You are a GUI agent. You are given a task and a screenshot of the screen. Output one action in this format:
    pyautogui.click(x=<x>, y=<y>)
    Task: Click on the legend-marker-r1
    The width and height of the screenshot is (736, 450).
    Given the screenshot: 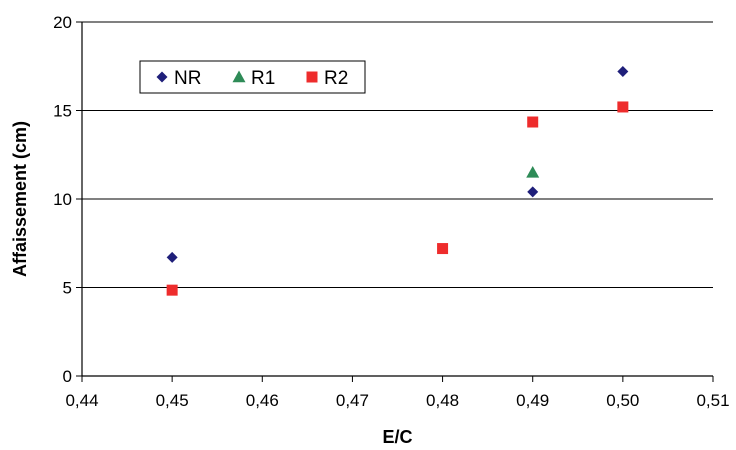 What is the action you would take?
    pyautogui.click(x=239, y=76)
    